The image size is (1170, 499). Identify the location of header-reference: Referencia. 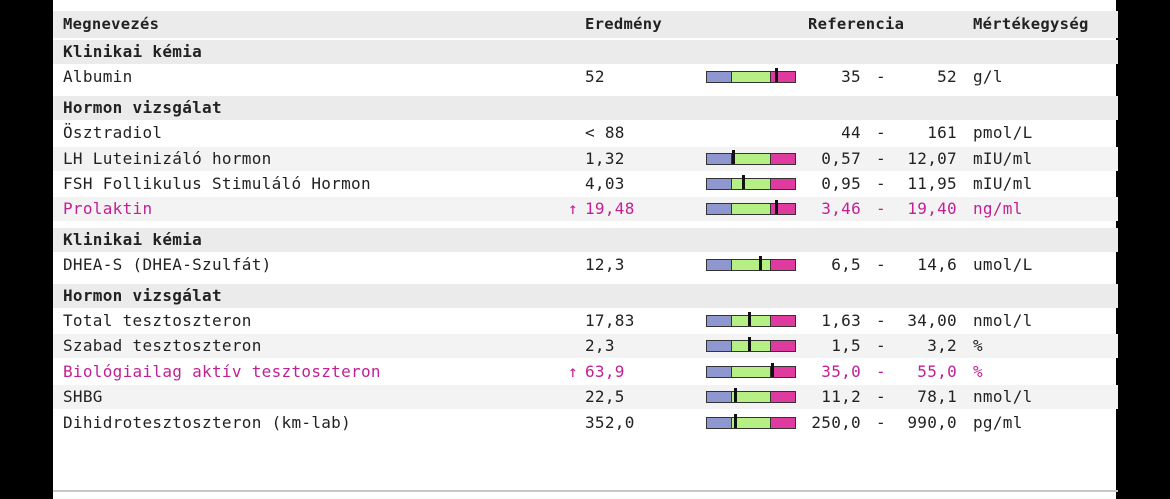
(856, 24).